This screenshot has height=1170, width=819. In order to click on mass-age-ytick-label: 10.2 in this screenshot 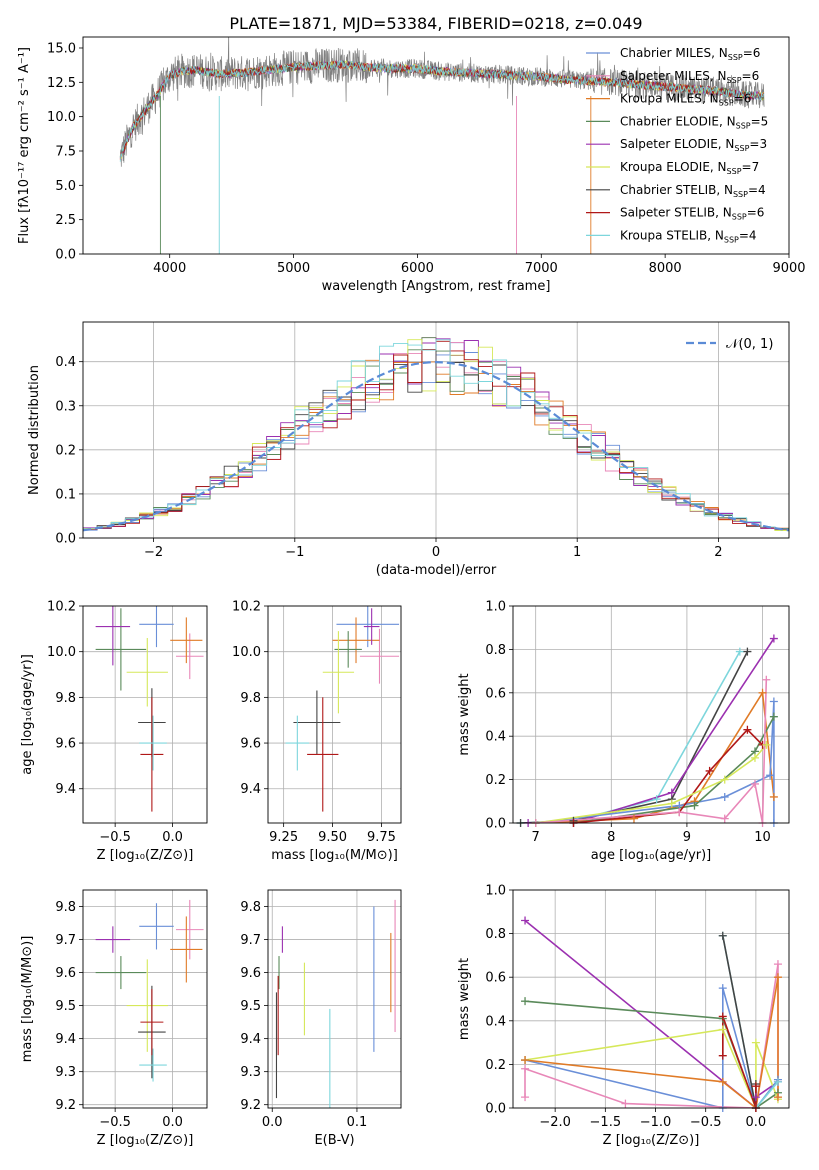, I will do `click(246, 607)`.